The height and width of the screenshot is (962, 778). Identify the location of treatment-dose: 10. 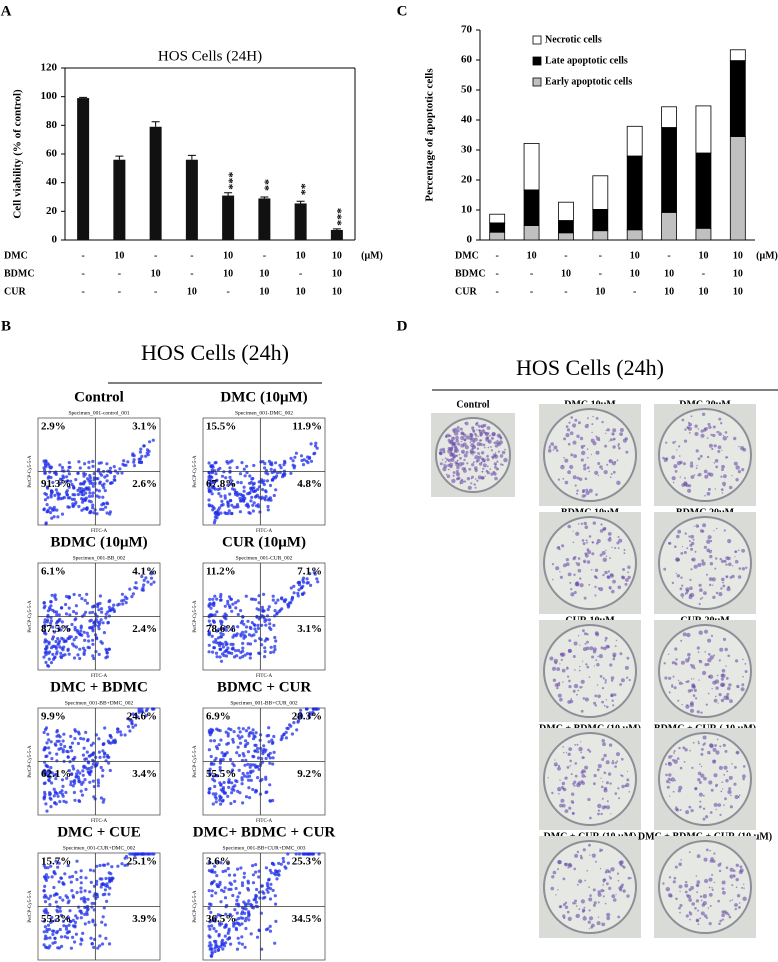
(532, 255).